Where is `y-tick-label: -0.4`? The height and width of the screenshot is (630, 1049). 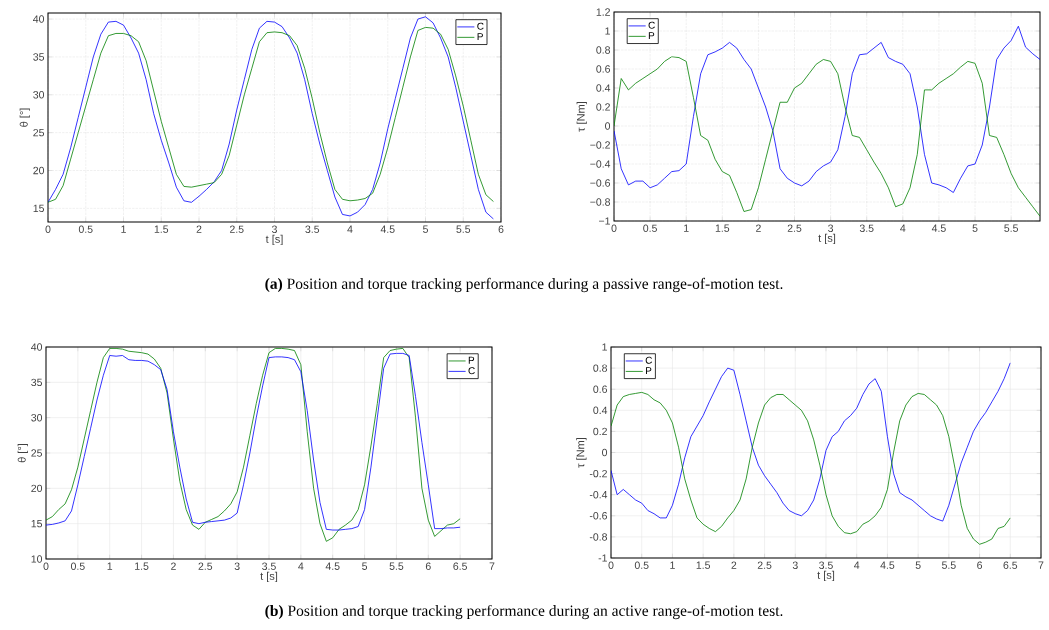 y-tick-label: -0.4 is located at coordinates (598, 495).